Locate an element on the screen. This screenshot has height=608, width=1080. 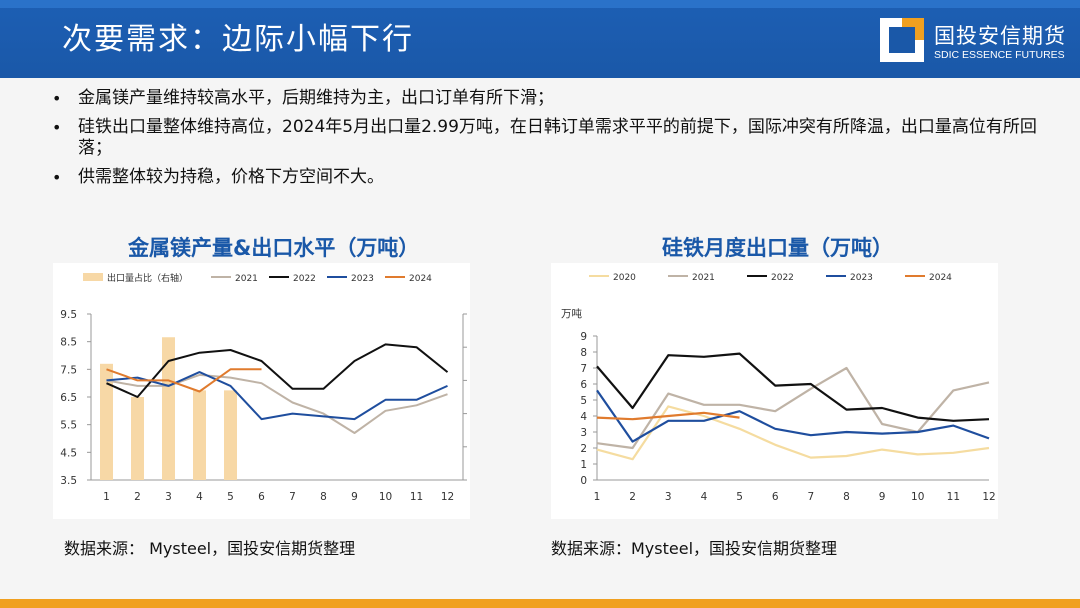
legend-label: 出口量占比（右轴） is located at coordinates (147, 278).